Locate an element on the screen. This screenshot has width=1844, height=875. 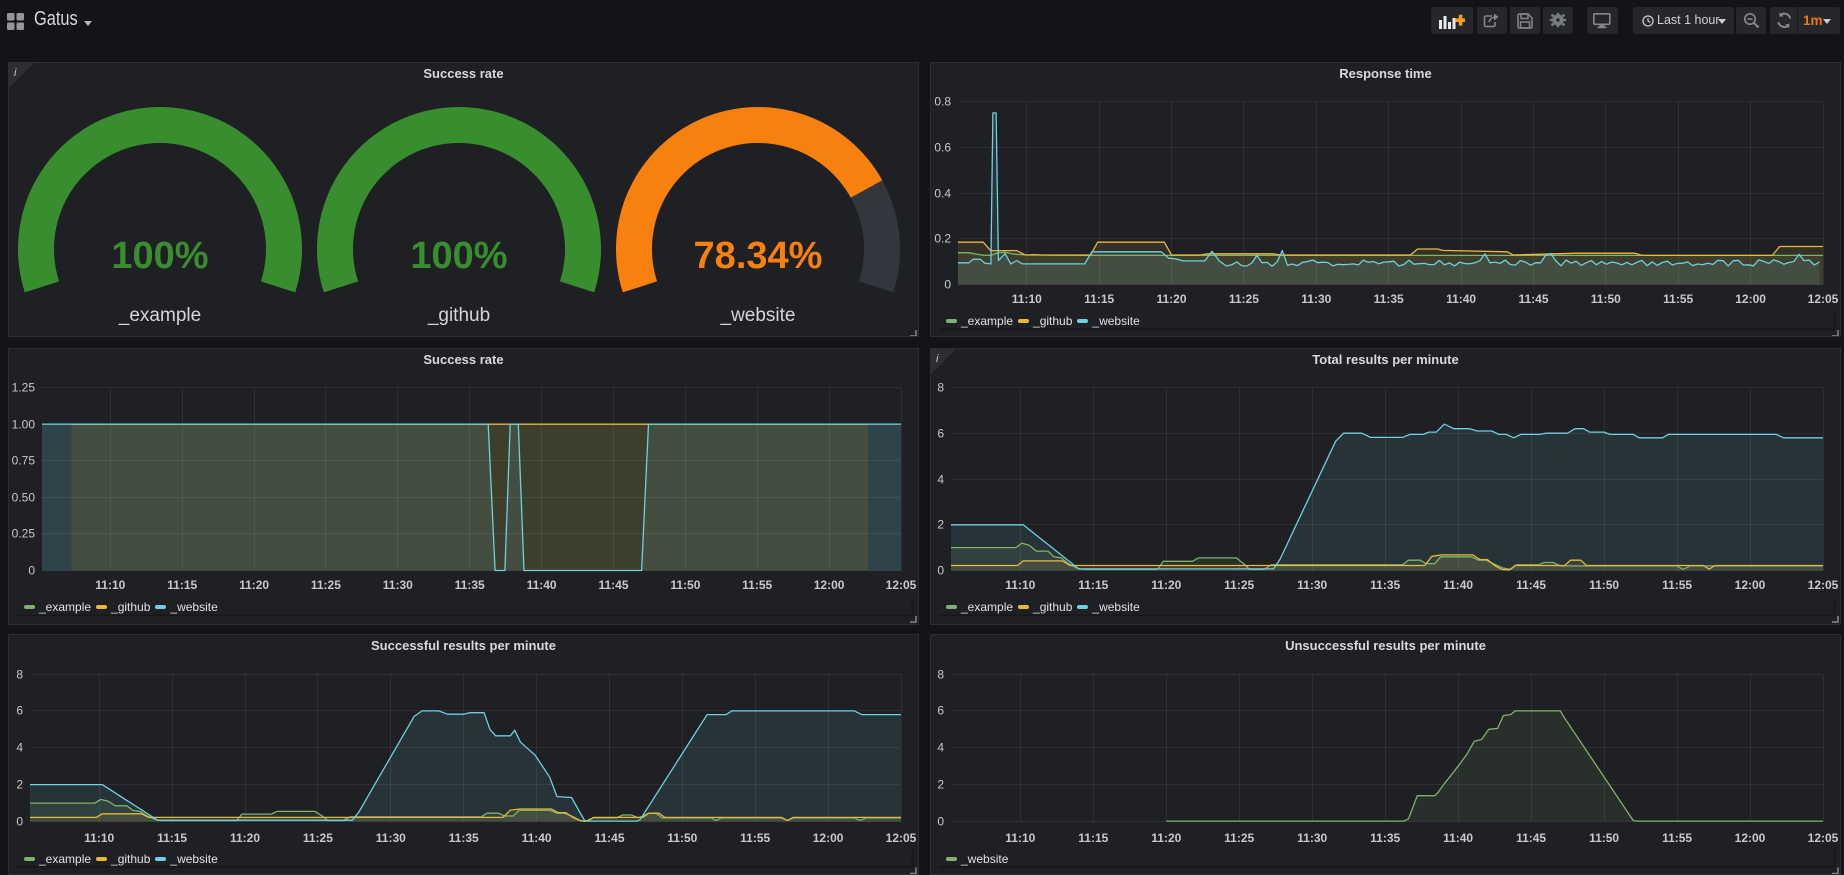
svg-text: _example is located at coordinates (159, 315).